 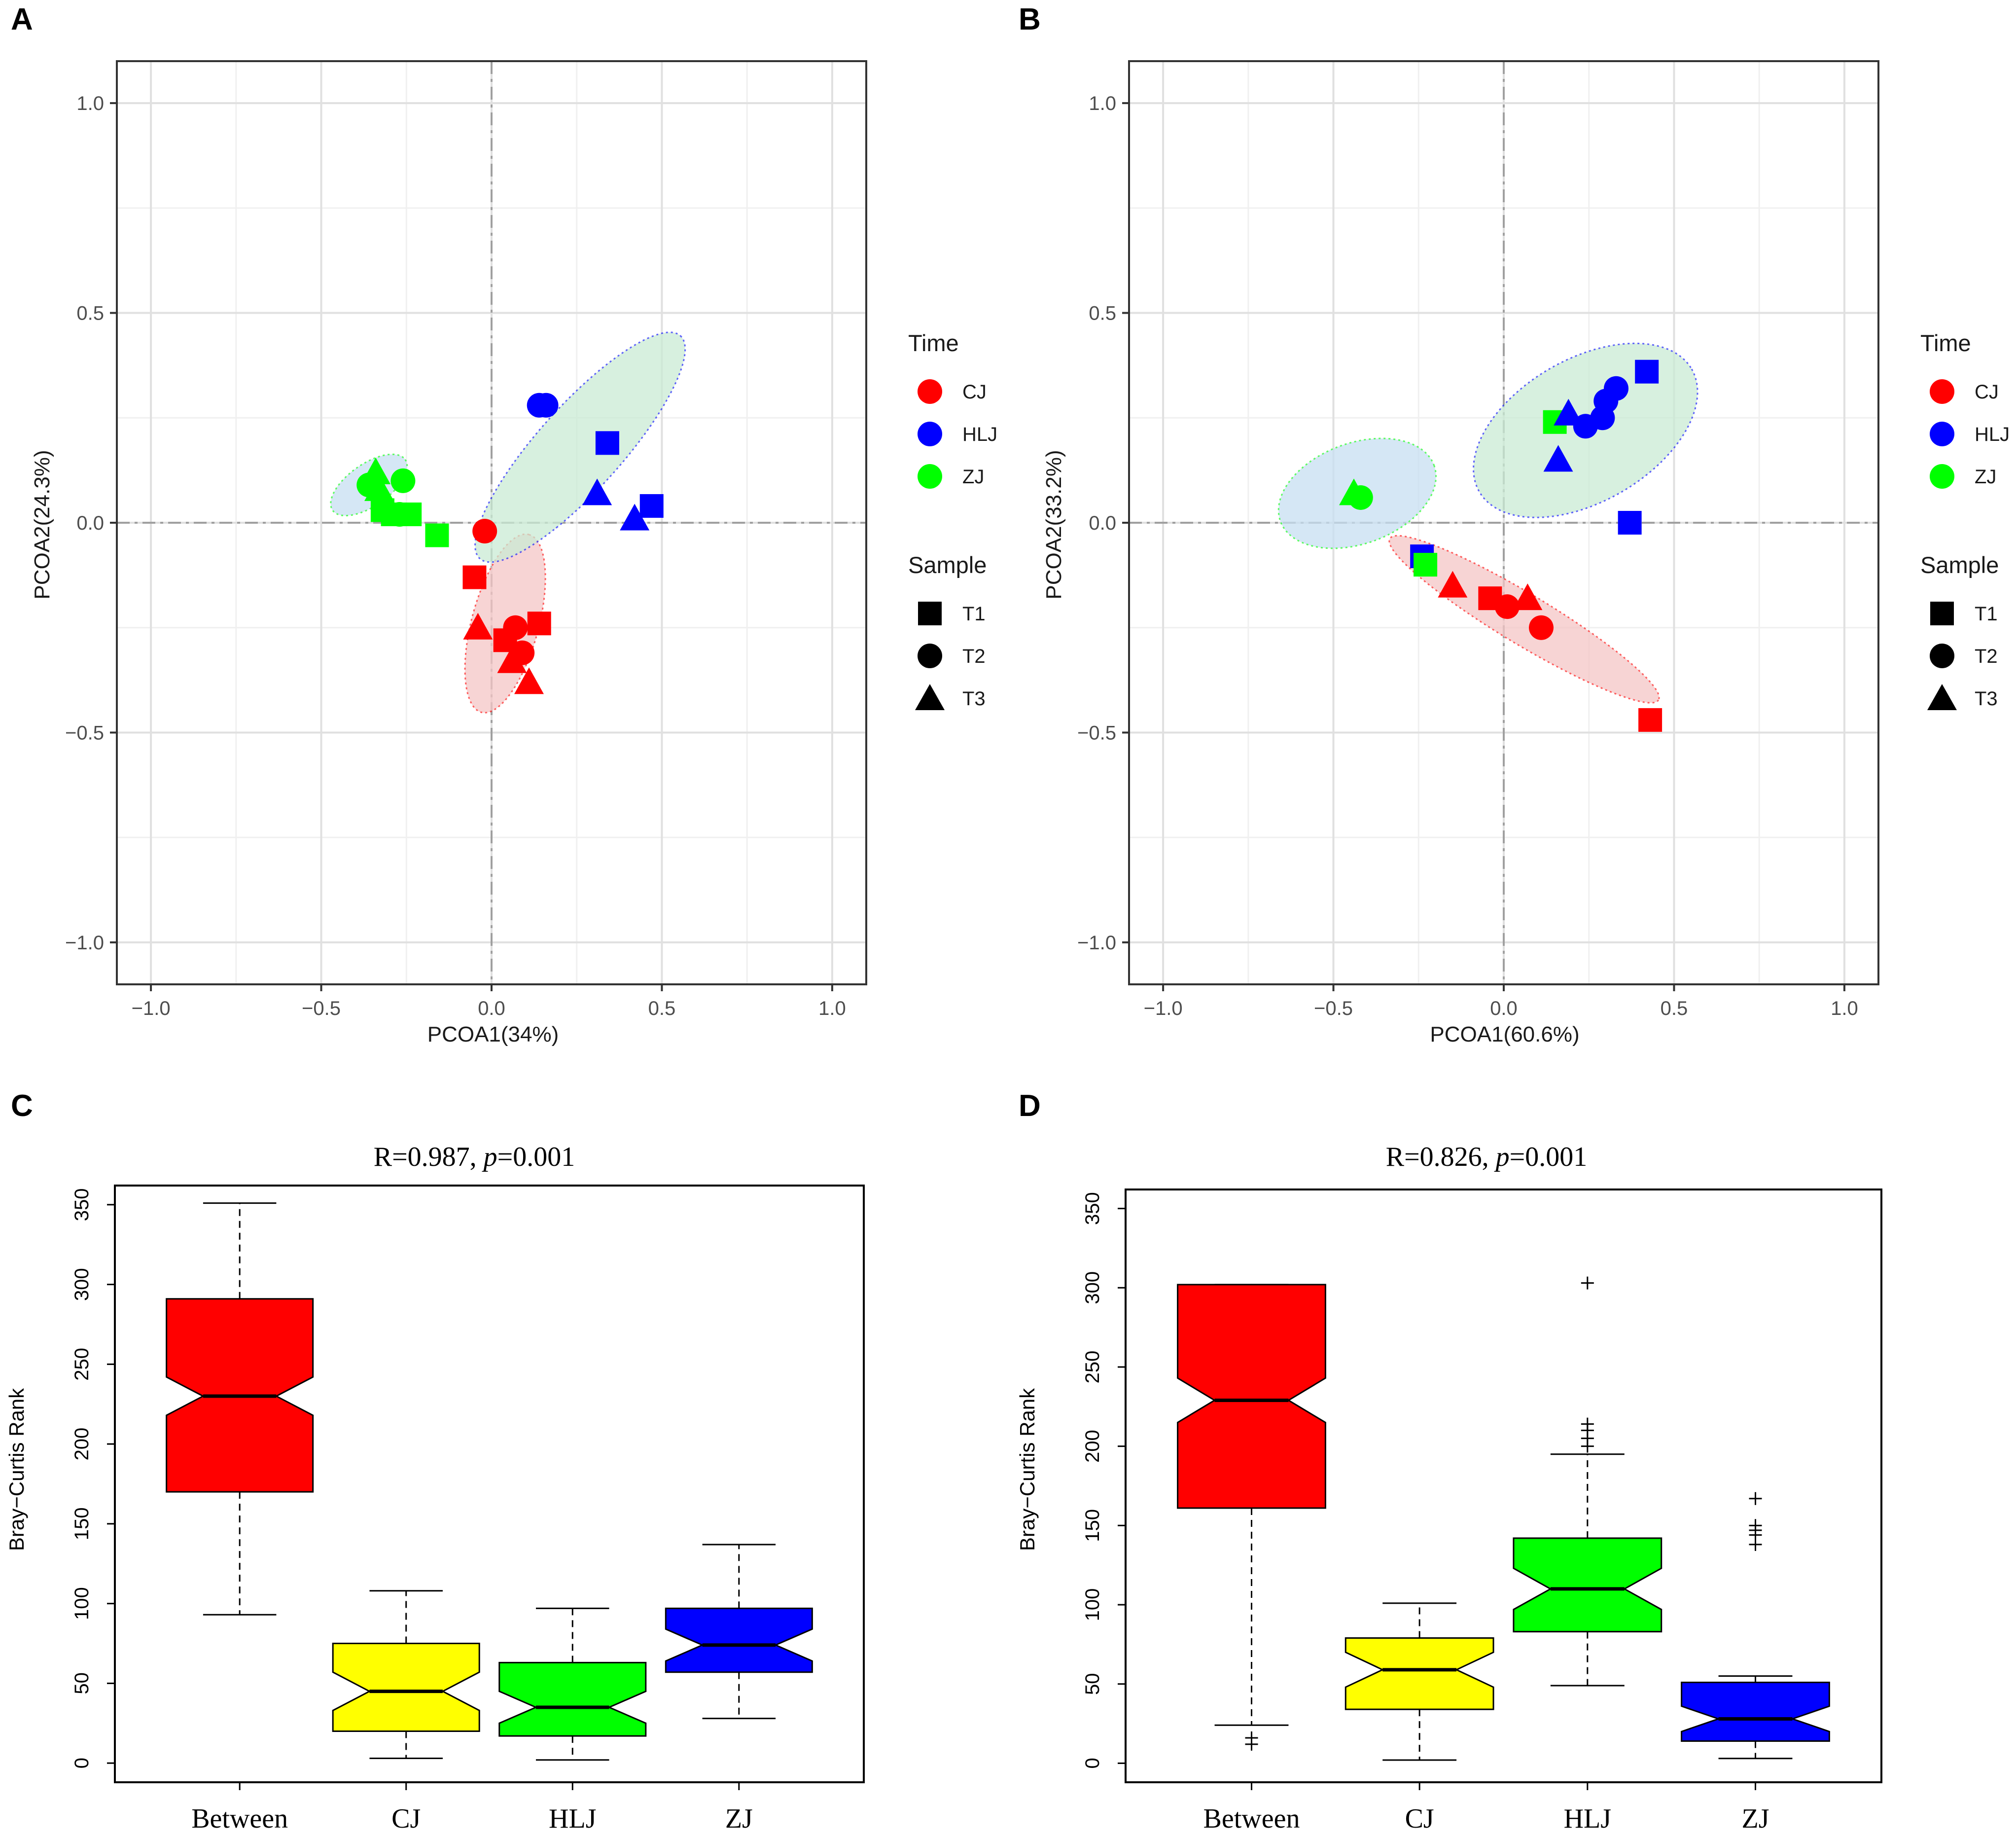 What do you see at coordinates (1549, 1157) in the screenshot?
I see `title-value: =0.001` at bounding box center [1549, 1157].